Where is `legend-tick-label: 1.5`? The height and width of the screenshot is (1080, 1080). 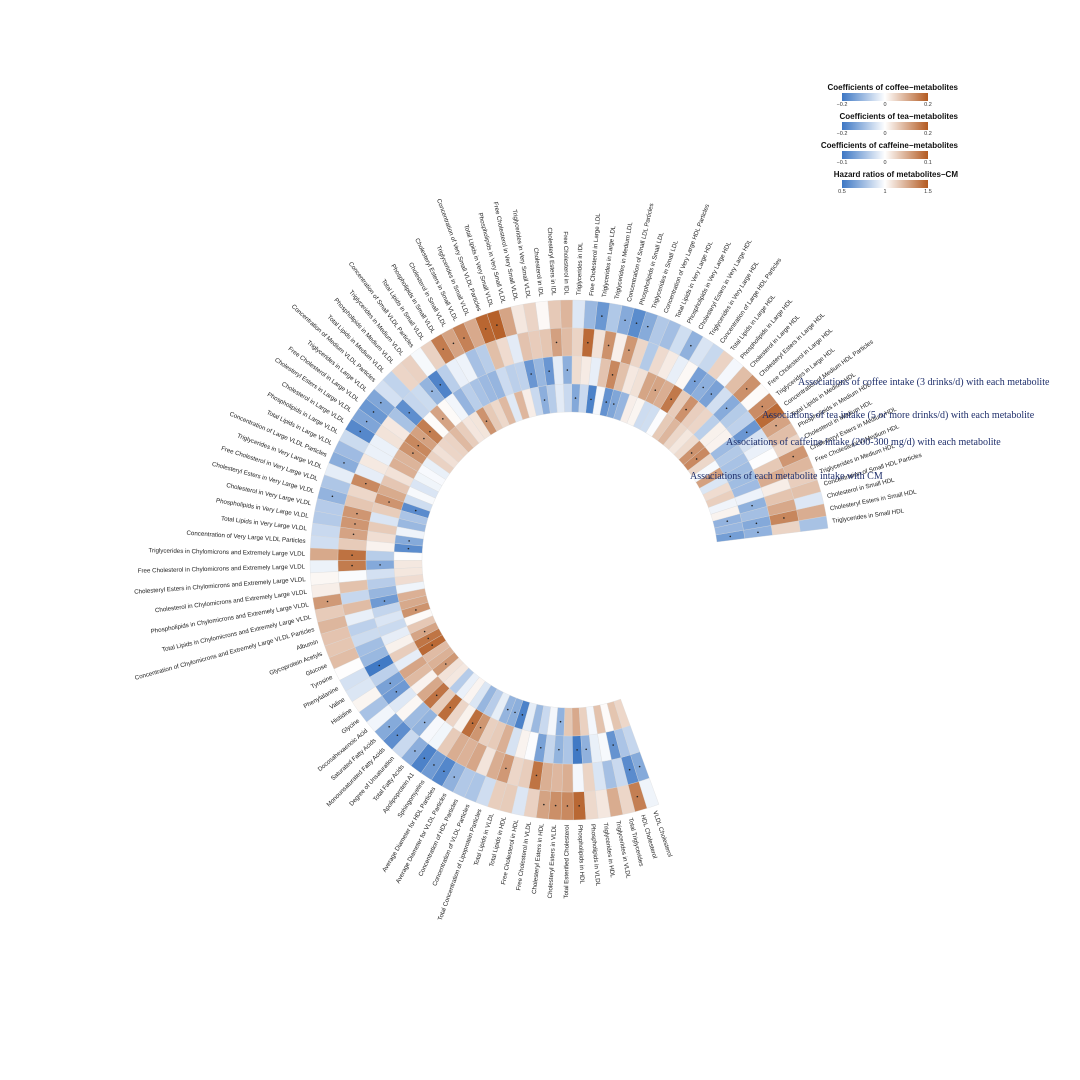 legend-tick-label: 1.5 is located at coordinates (928, 192).